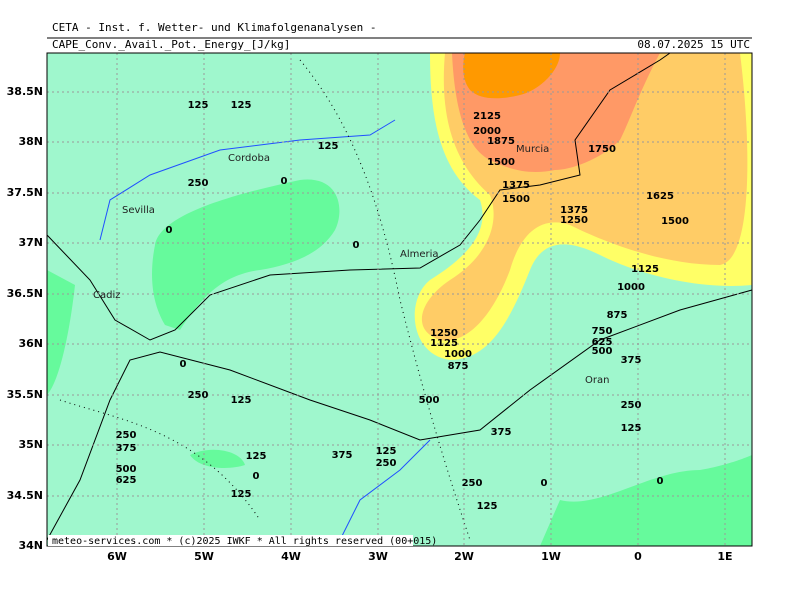 The height and width of the screenshot is (600, 800). What do you see at coordinates (25, 192) in the screenshot?
I see `lat-label: 37.5N` at bounding box center [25, 192].